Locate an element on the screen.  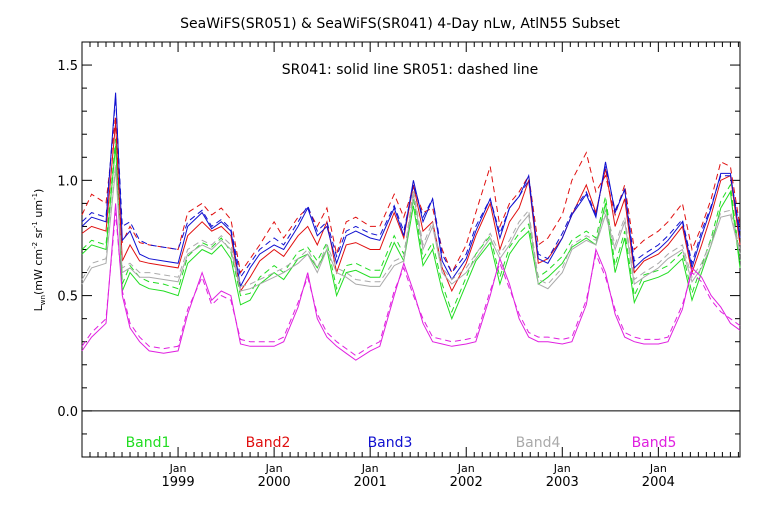
legend-item-band4: Band4 is located at coordinates (538, 443).